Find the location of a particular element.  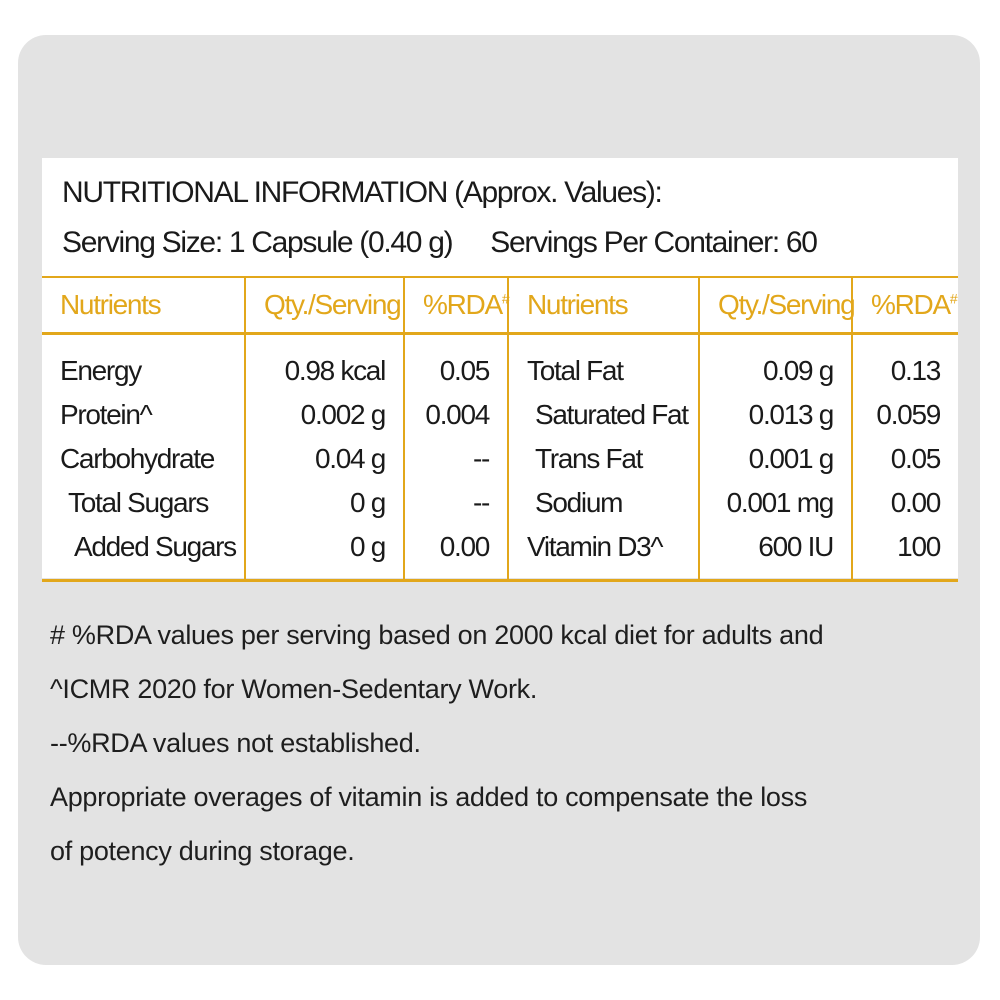

nutrient-name: Sodium is located at coordinates (603, 503).